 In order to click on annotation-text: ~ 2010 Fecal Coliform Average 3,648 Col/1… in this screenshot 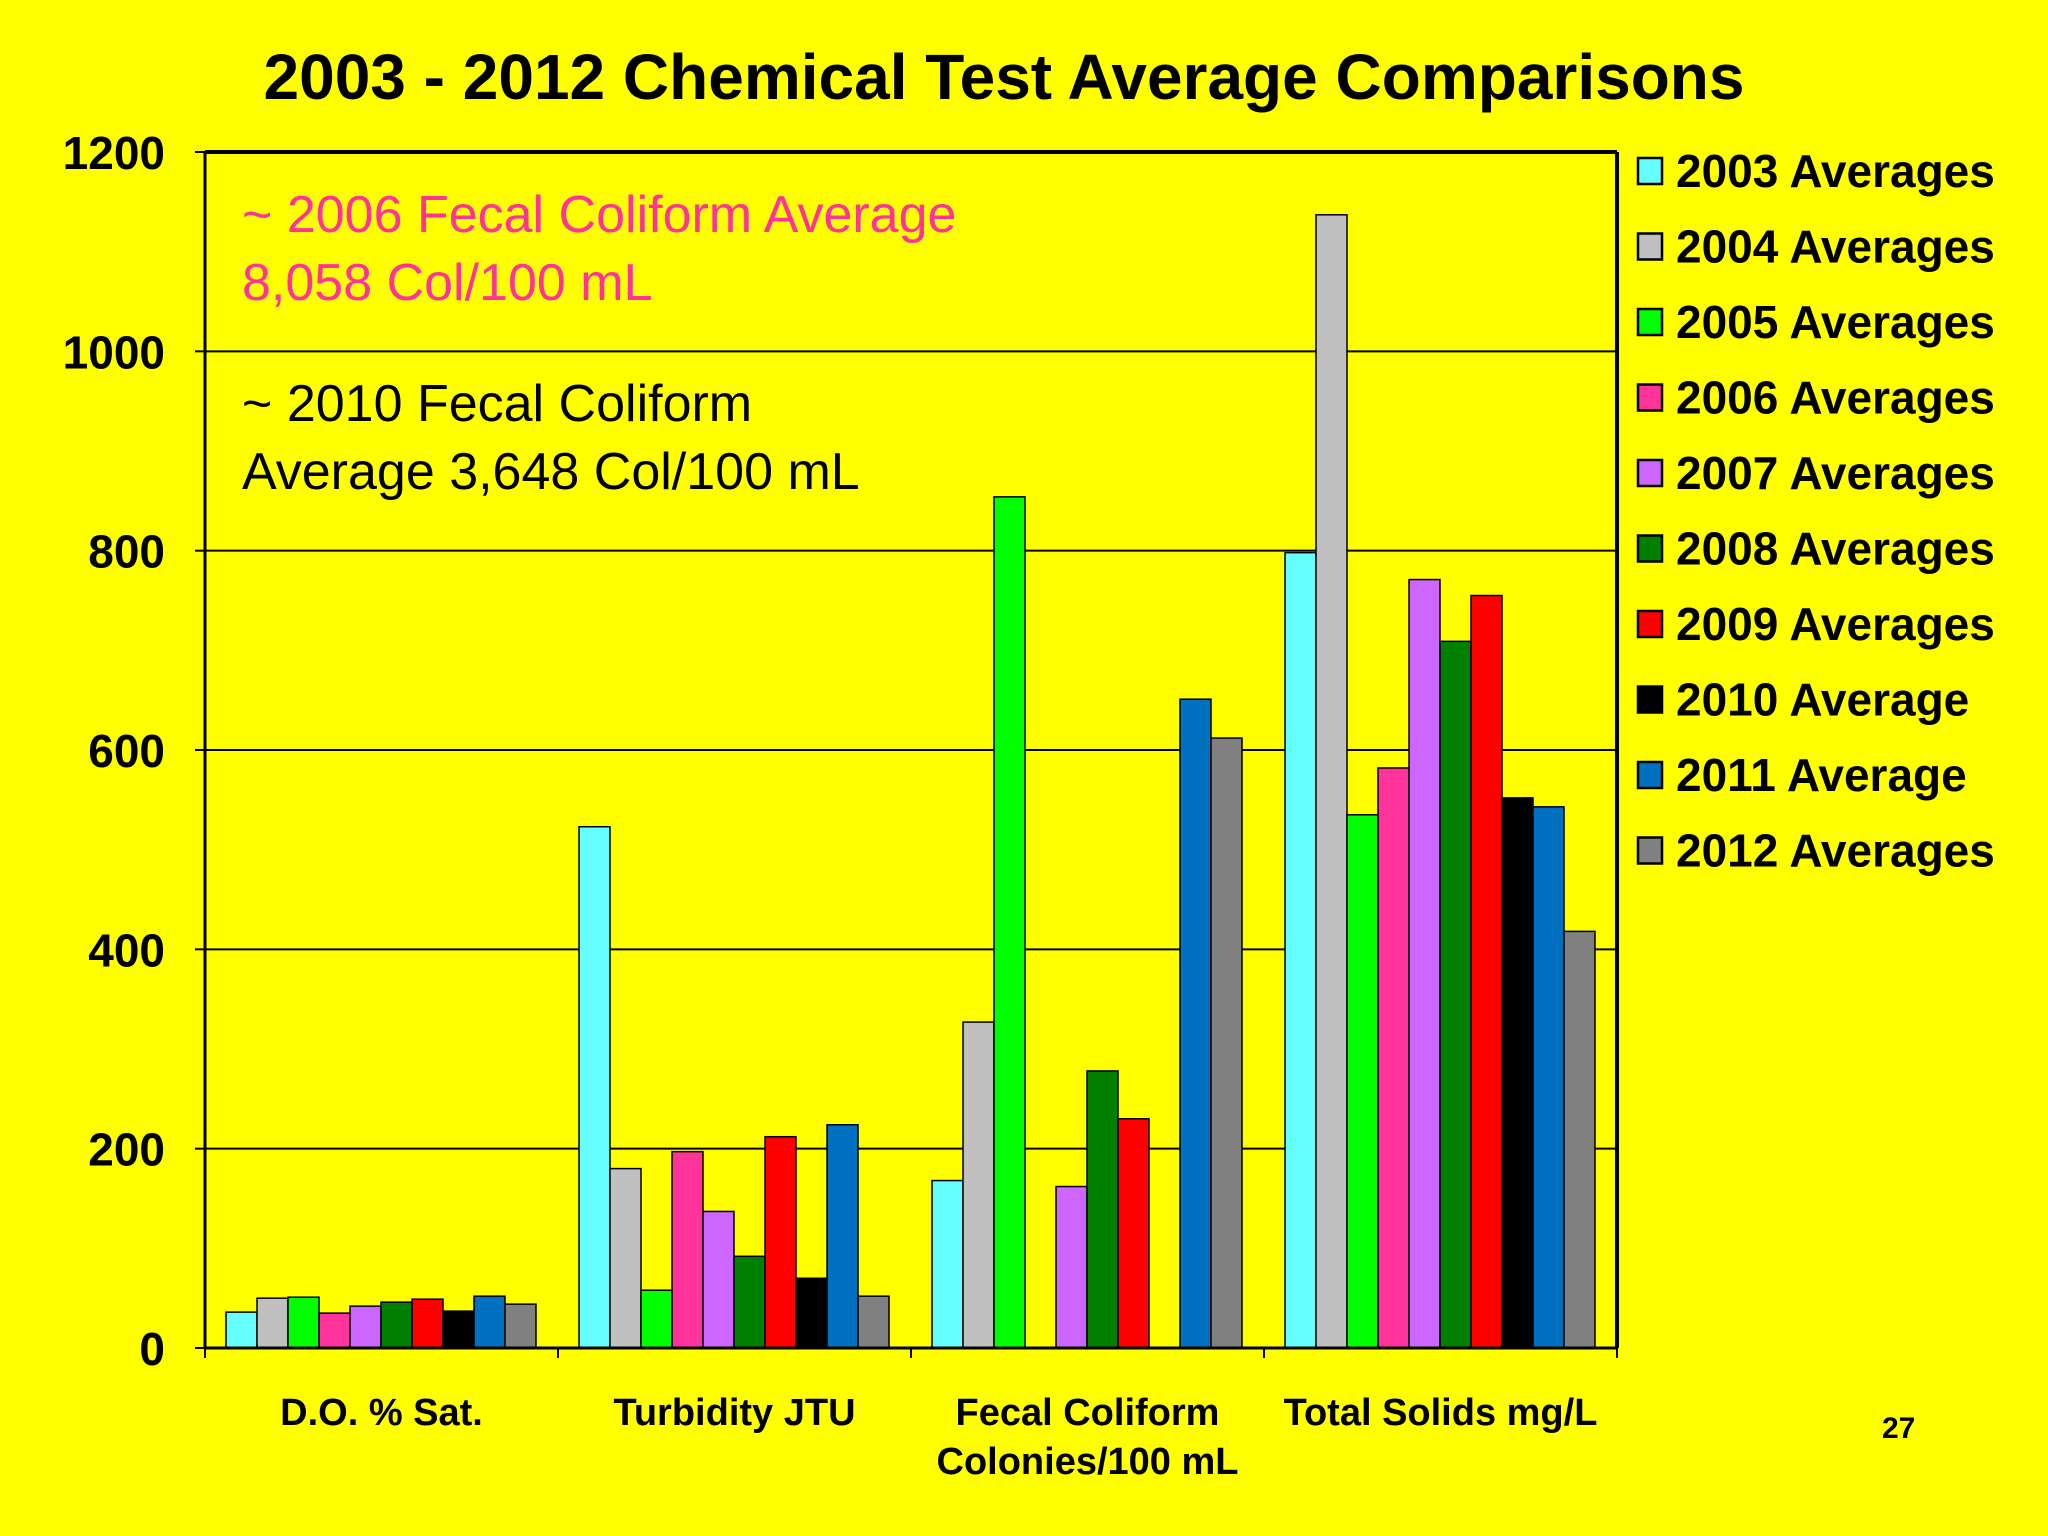, I will do `click(551, 438)`.